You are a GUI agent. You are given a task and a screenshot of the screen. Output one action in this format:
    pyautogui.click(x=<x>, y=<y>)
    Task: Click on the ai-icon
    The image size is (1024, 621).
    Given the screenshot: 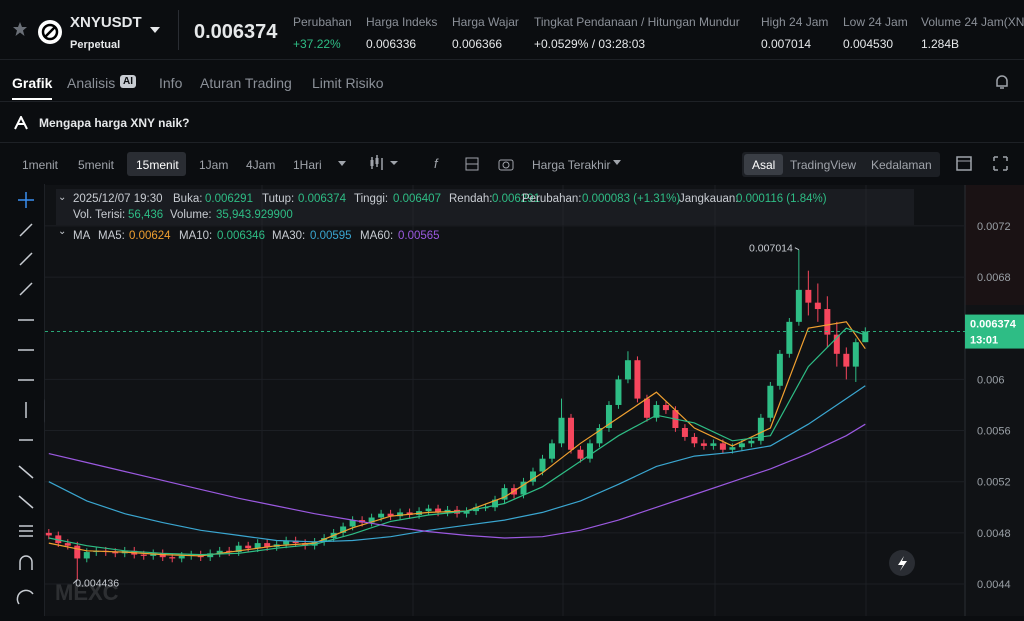 What is the action you would take?
    pyautogui.click(x=21, y=123)
    